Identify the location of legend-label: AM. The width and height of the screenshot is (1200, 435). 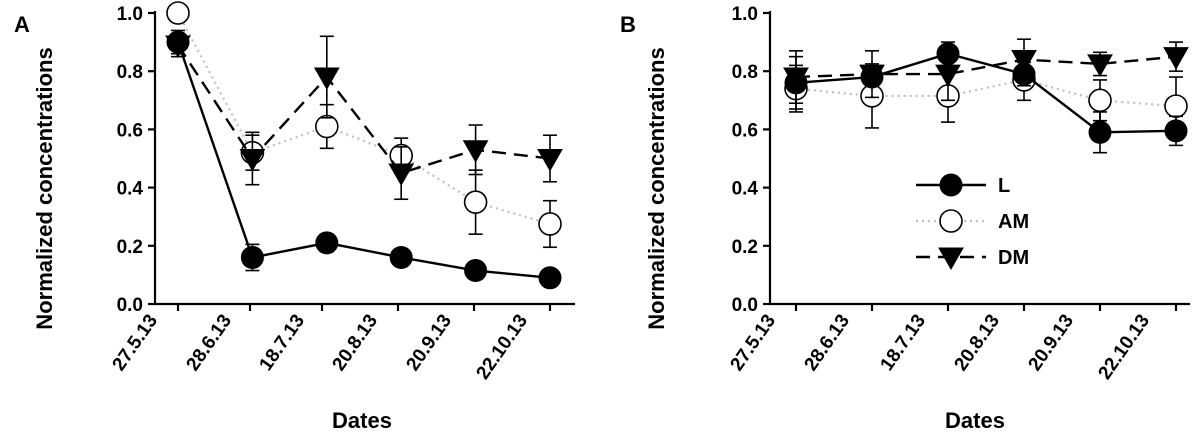
(1013, 222).